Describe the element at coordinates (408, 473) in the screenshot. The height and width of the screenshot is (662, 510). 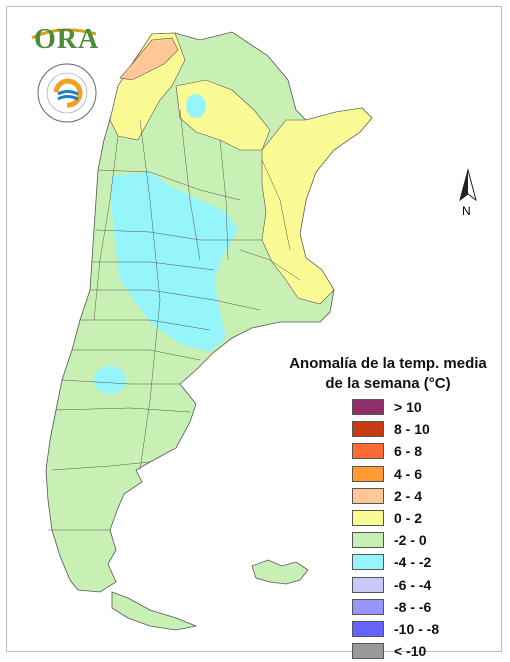
I see `legend-label: 4 - 6` at that location.